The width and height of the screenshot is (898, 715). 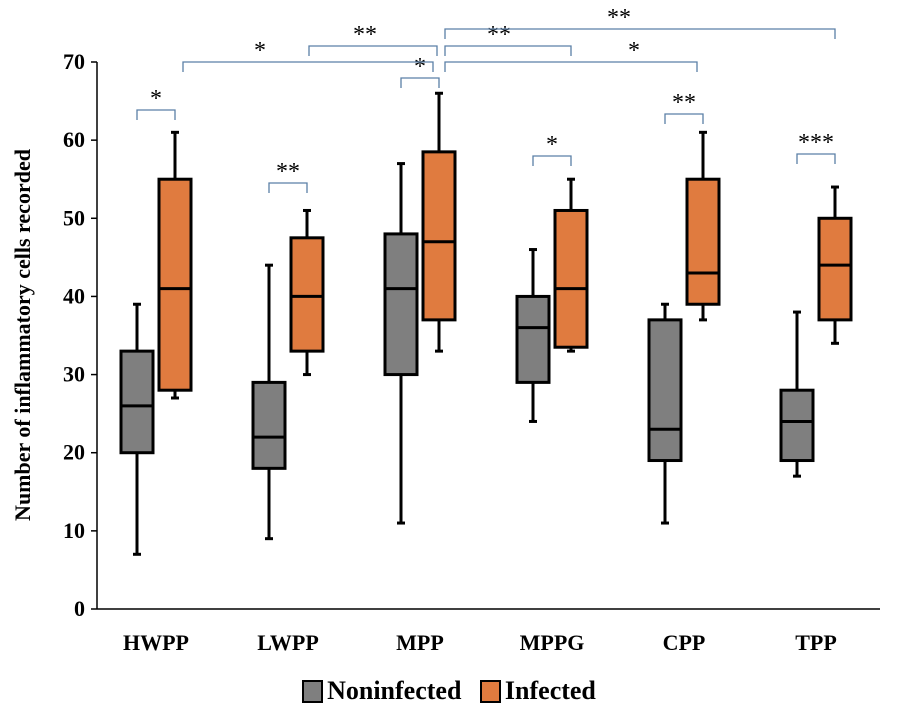 I want to click on box-lwpp-noninfected, so click(x=269, y=402).